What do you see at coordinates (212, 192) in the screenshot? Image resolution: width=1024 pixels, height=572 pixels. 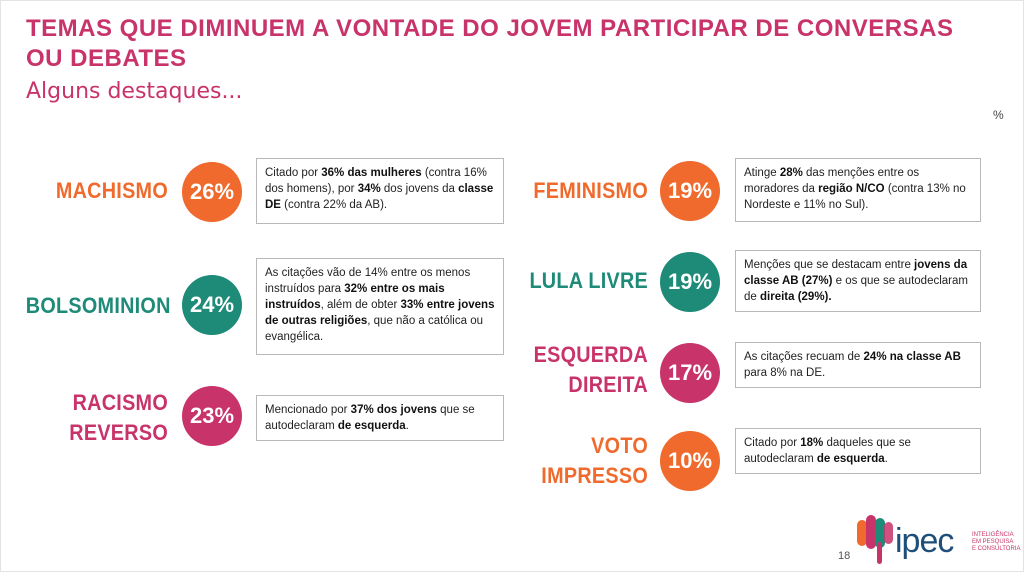 I see `topic-value-machismo: 26%` at bounding box center [212, 192].